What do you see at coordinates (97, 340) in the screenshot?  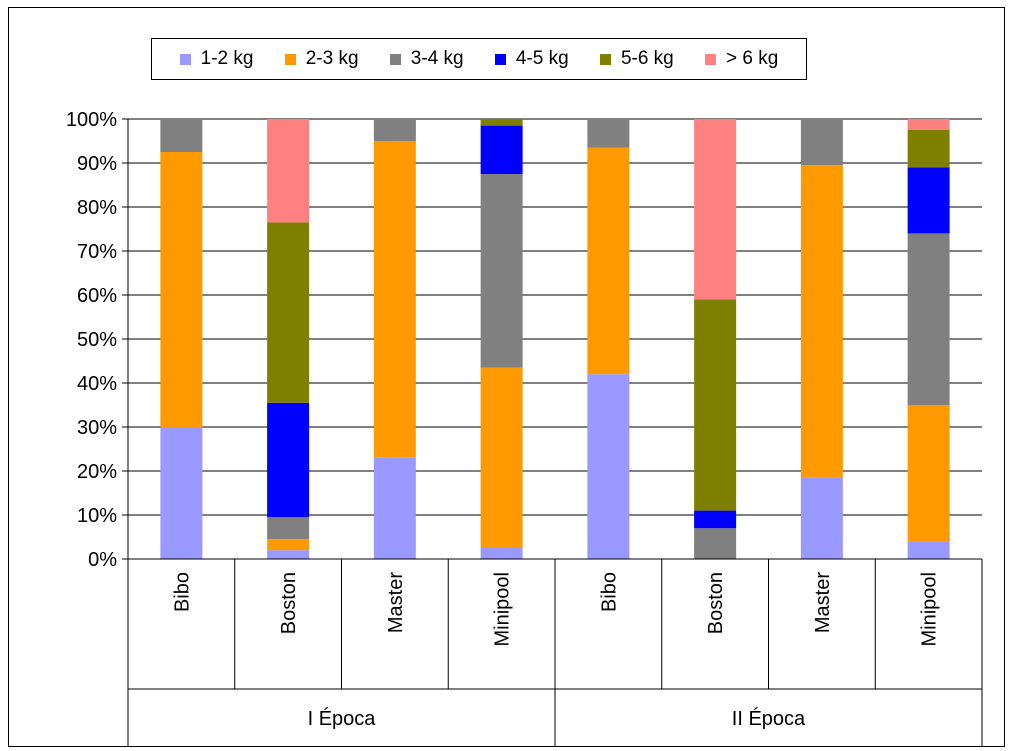 I see `y-tick-label: 50%` at bounding box center [97, 340].